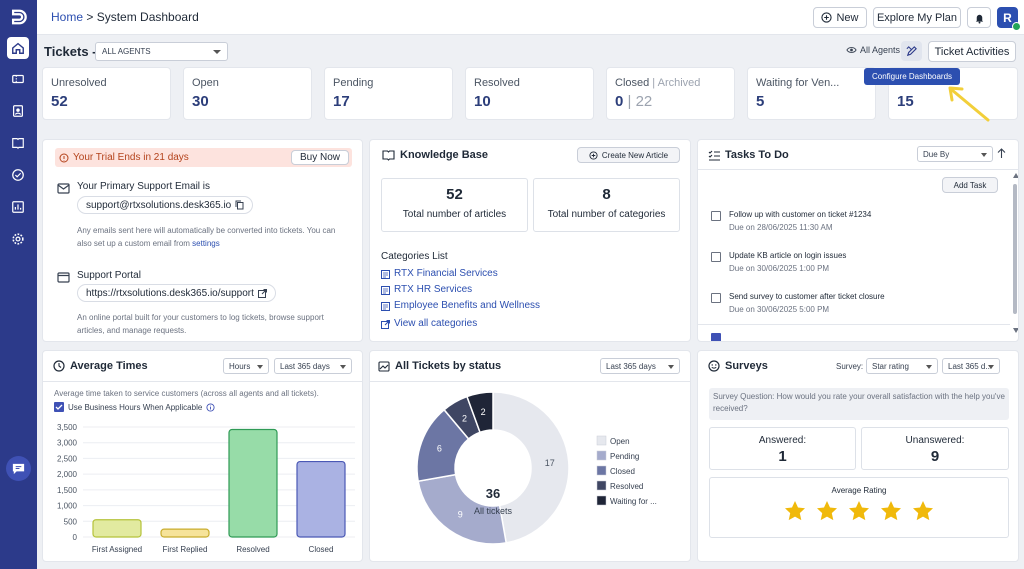 Image resolution: width=1024 pixels, height=569 pixels. What do you see at coordinates (529, 93) in the screenshot?
I see `stat-card-resolved: Resolved 10` at bounding box center [529, 93].